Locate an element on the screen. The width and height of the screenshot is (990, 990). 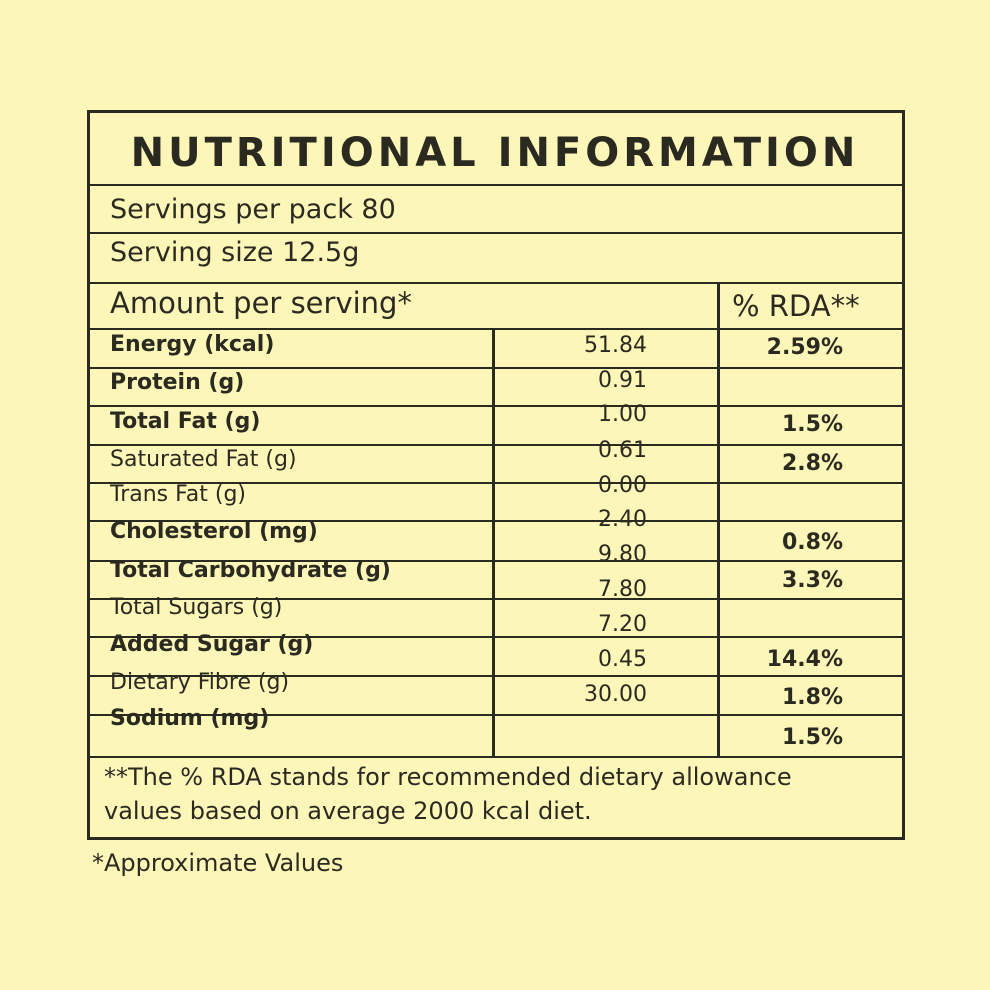
nutrient-value: 1.00 is located at coordinates (622, 414).